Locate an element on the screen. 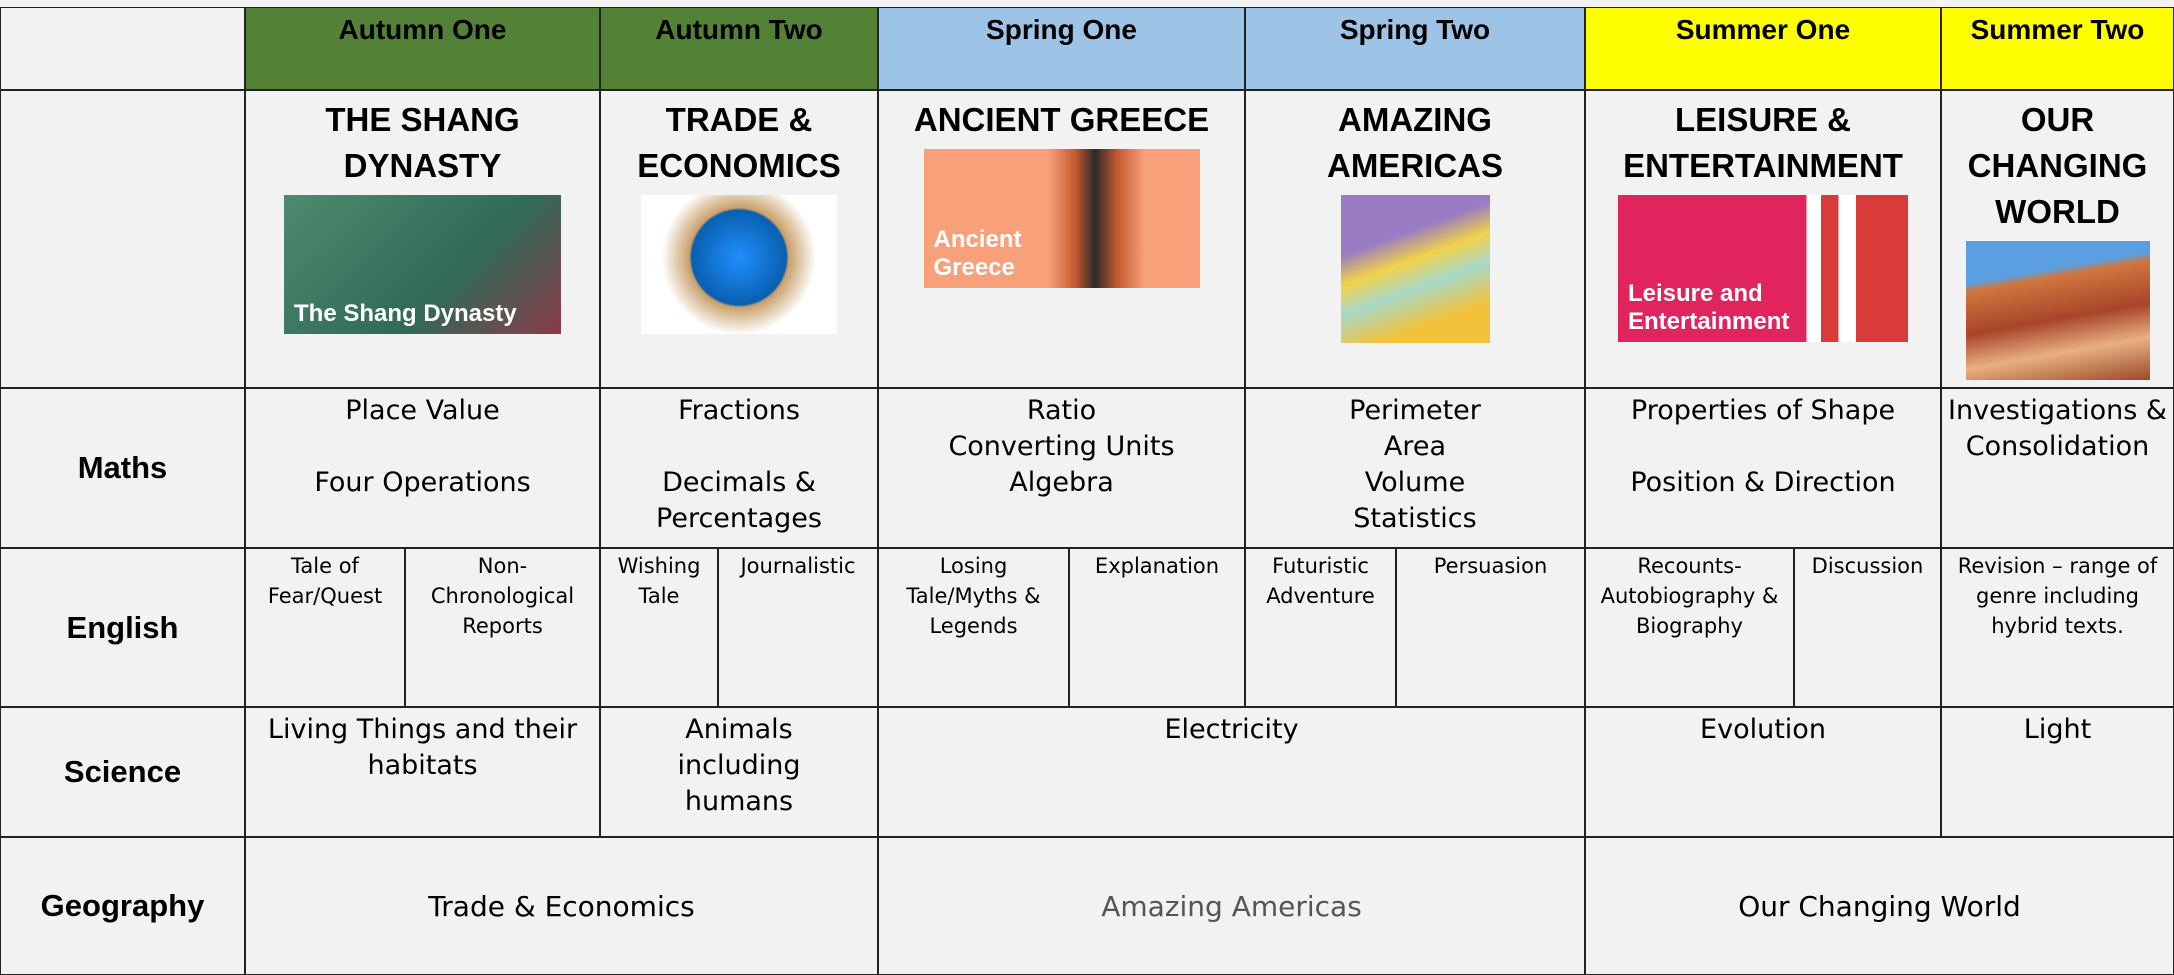  topic-cell: THE SHANG DYNASTY The Shang Dynasty is located at coordinates (422, 239).